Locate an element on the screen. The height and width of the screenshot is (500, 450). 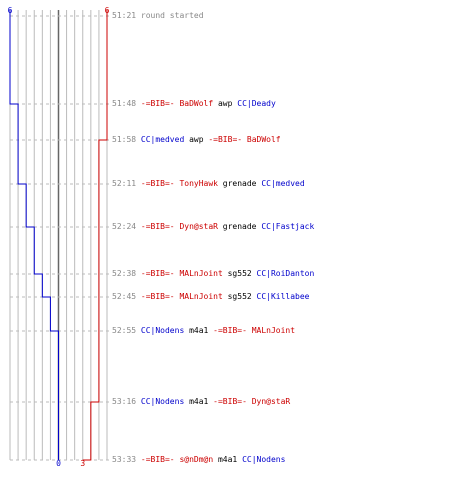
event-row: 51:21 round started is located at coordinates (158, 16).